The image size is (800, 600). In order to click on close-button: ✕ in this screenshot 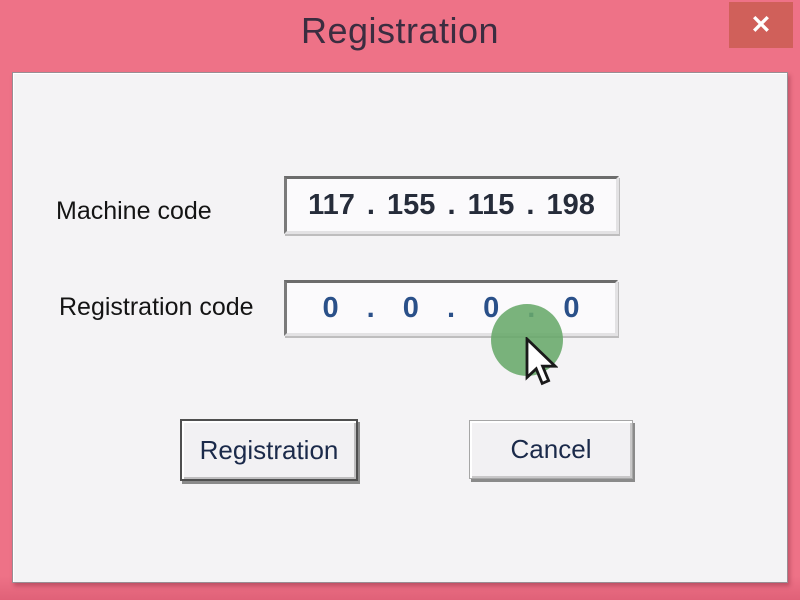, I will do `click(761, 25)`.